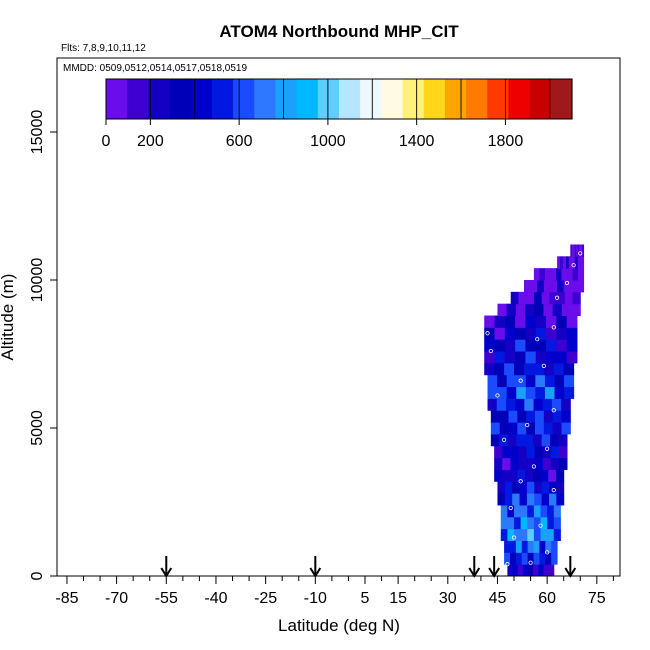  I want to click on sample-points, so click(534, 409).